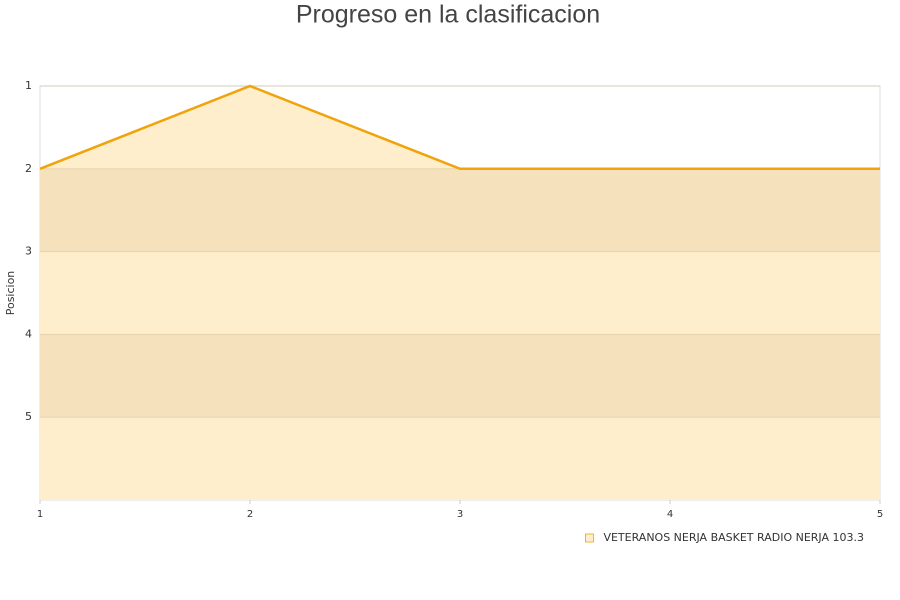 The height and width of the screenshot is (600, 900). Describe the element at coordinates (250, 514) in the screenshot. I see `x-tick-label: 2` at that location.